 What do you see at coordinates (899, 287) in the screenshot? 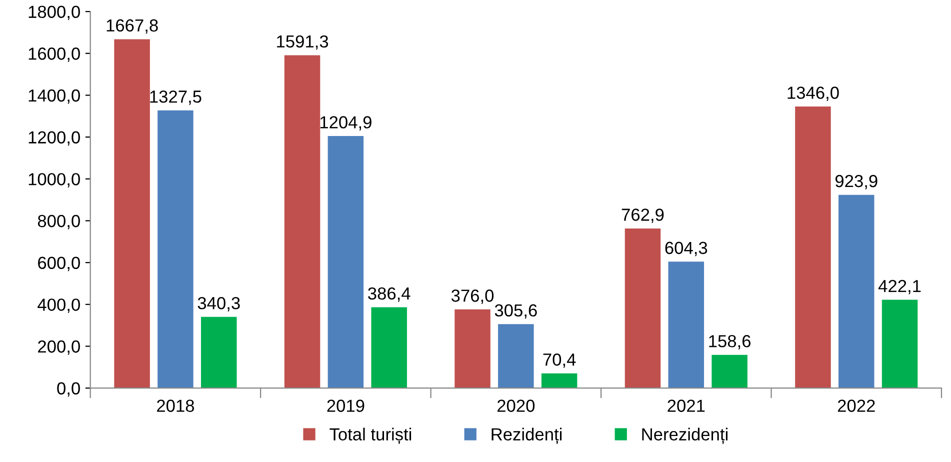
I see `data-label: 422,1` at bounding box center [899, 287].